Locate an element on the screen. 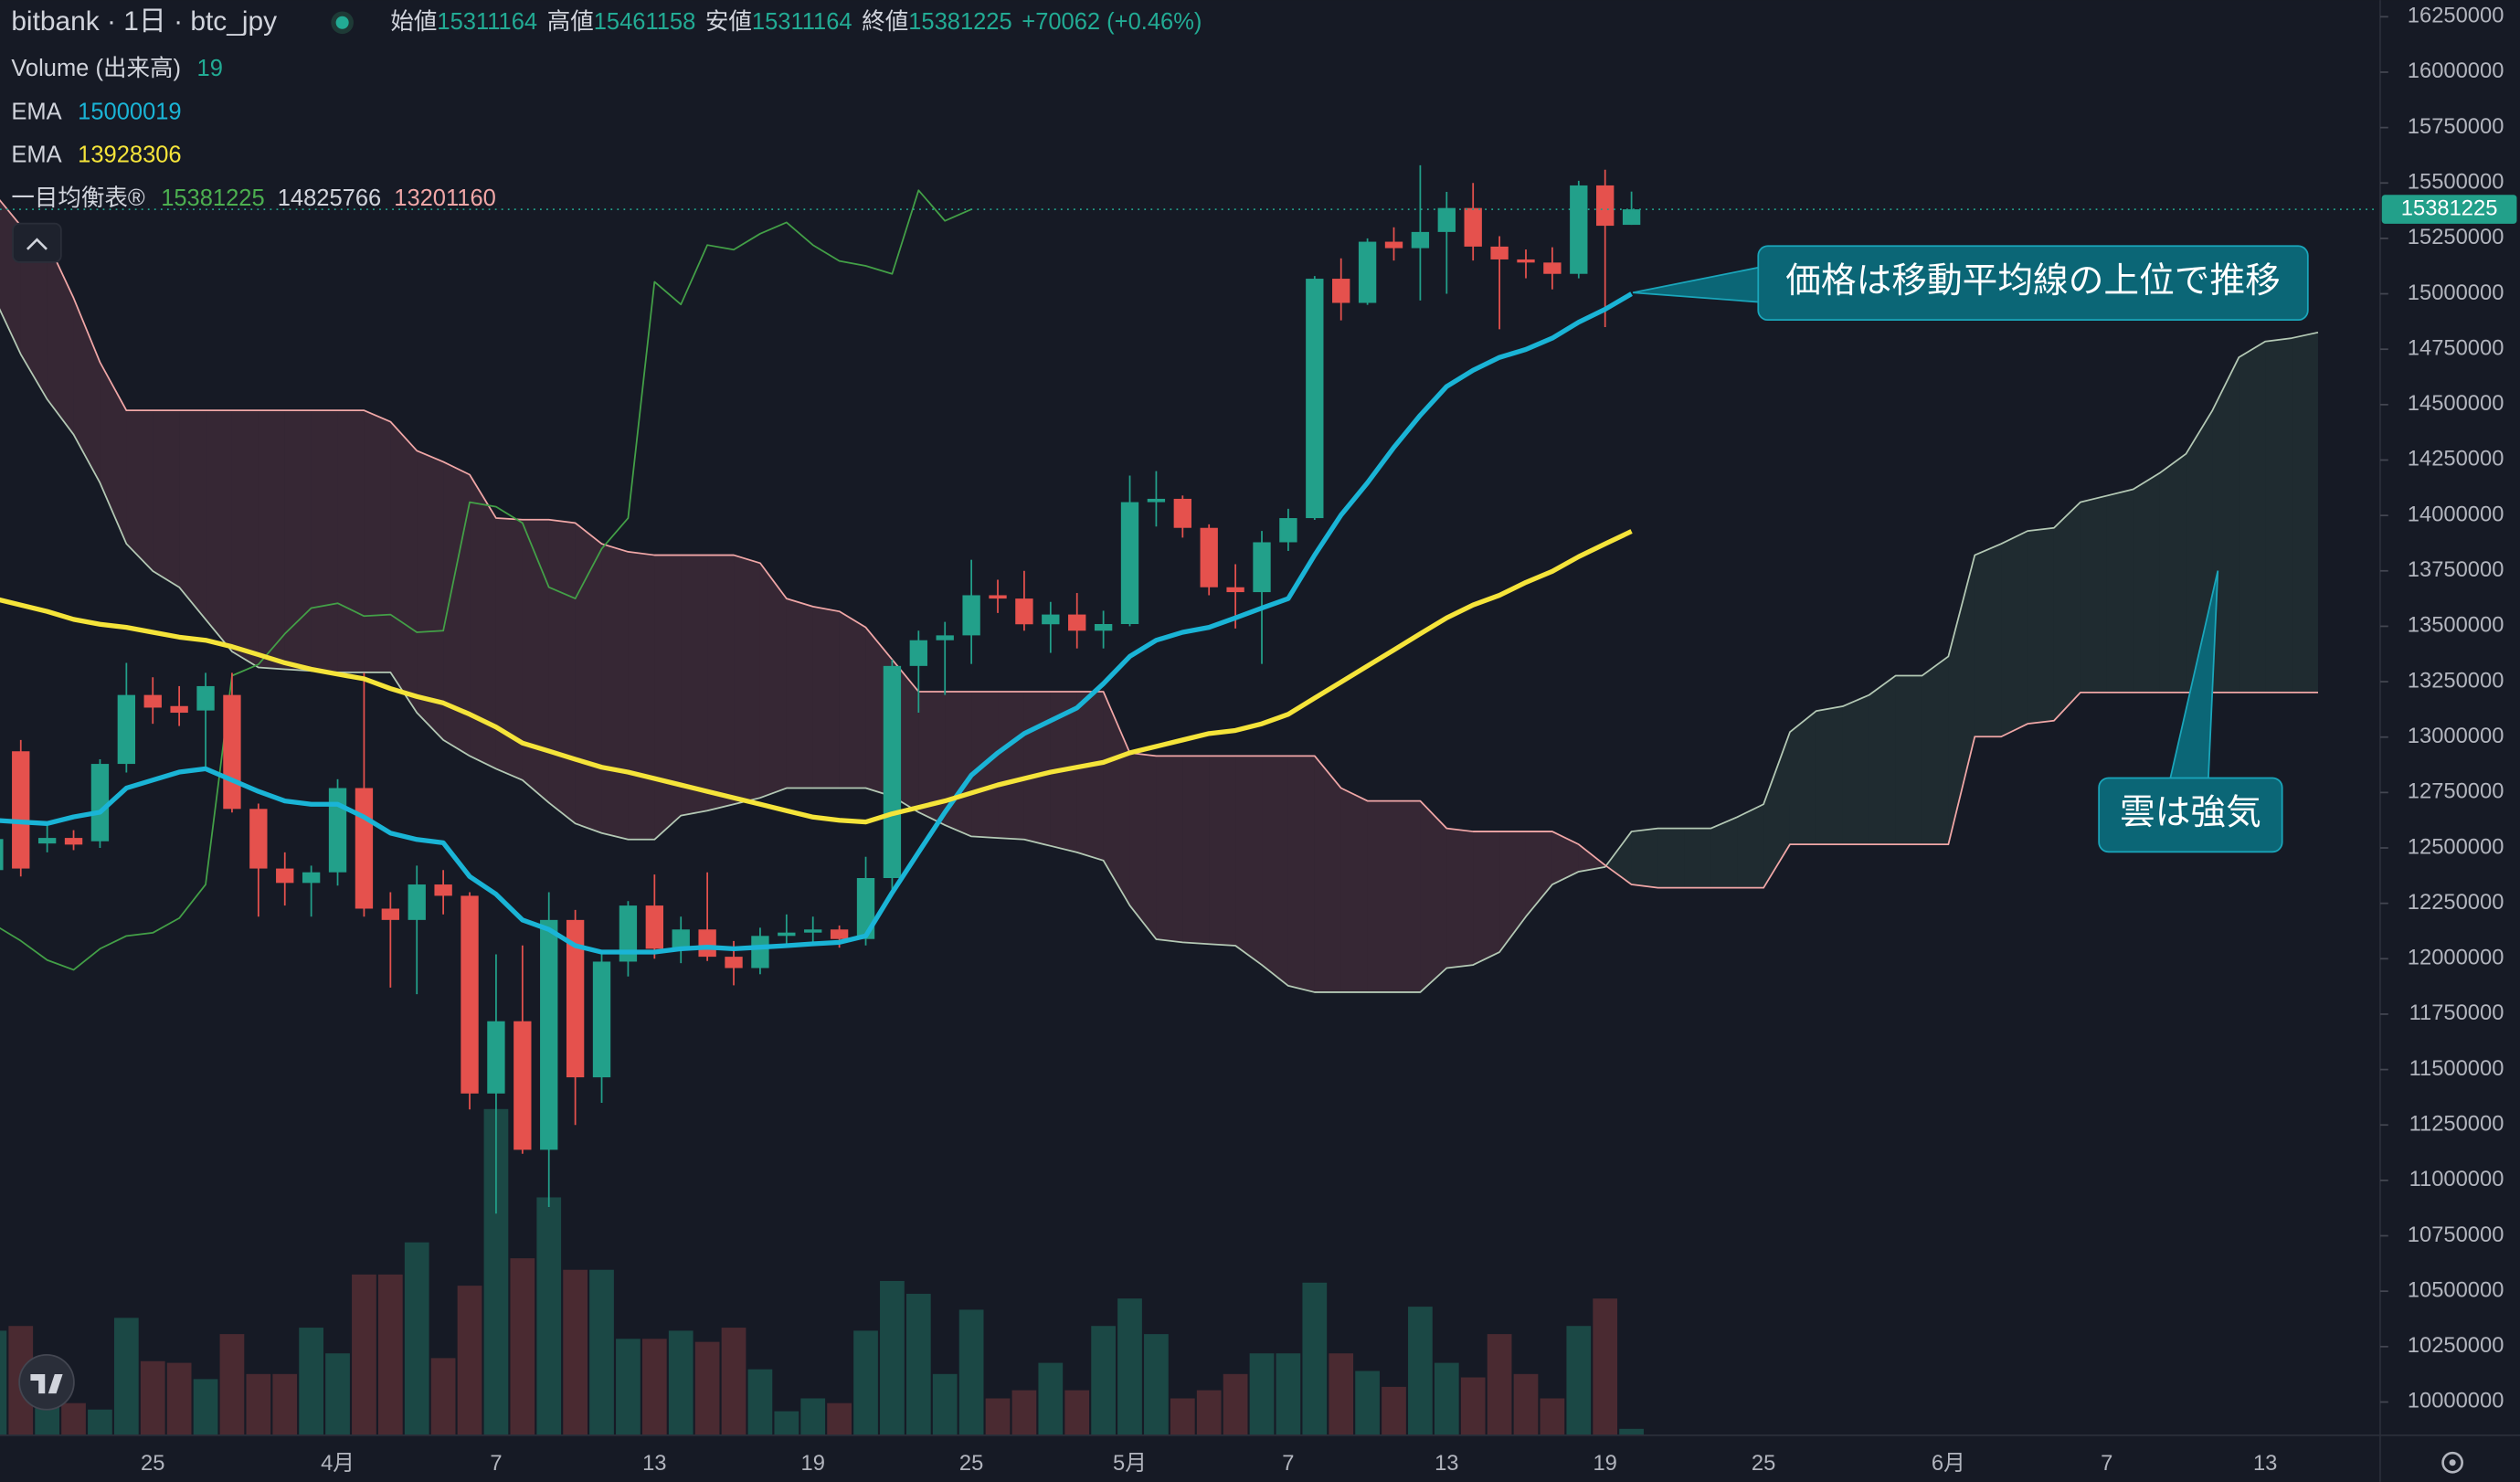 The width and height of the screenshot is (2520, 1482). x-tick-label: 6月 is located at coordinates (1948, 1464).